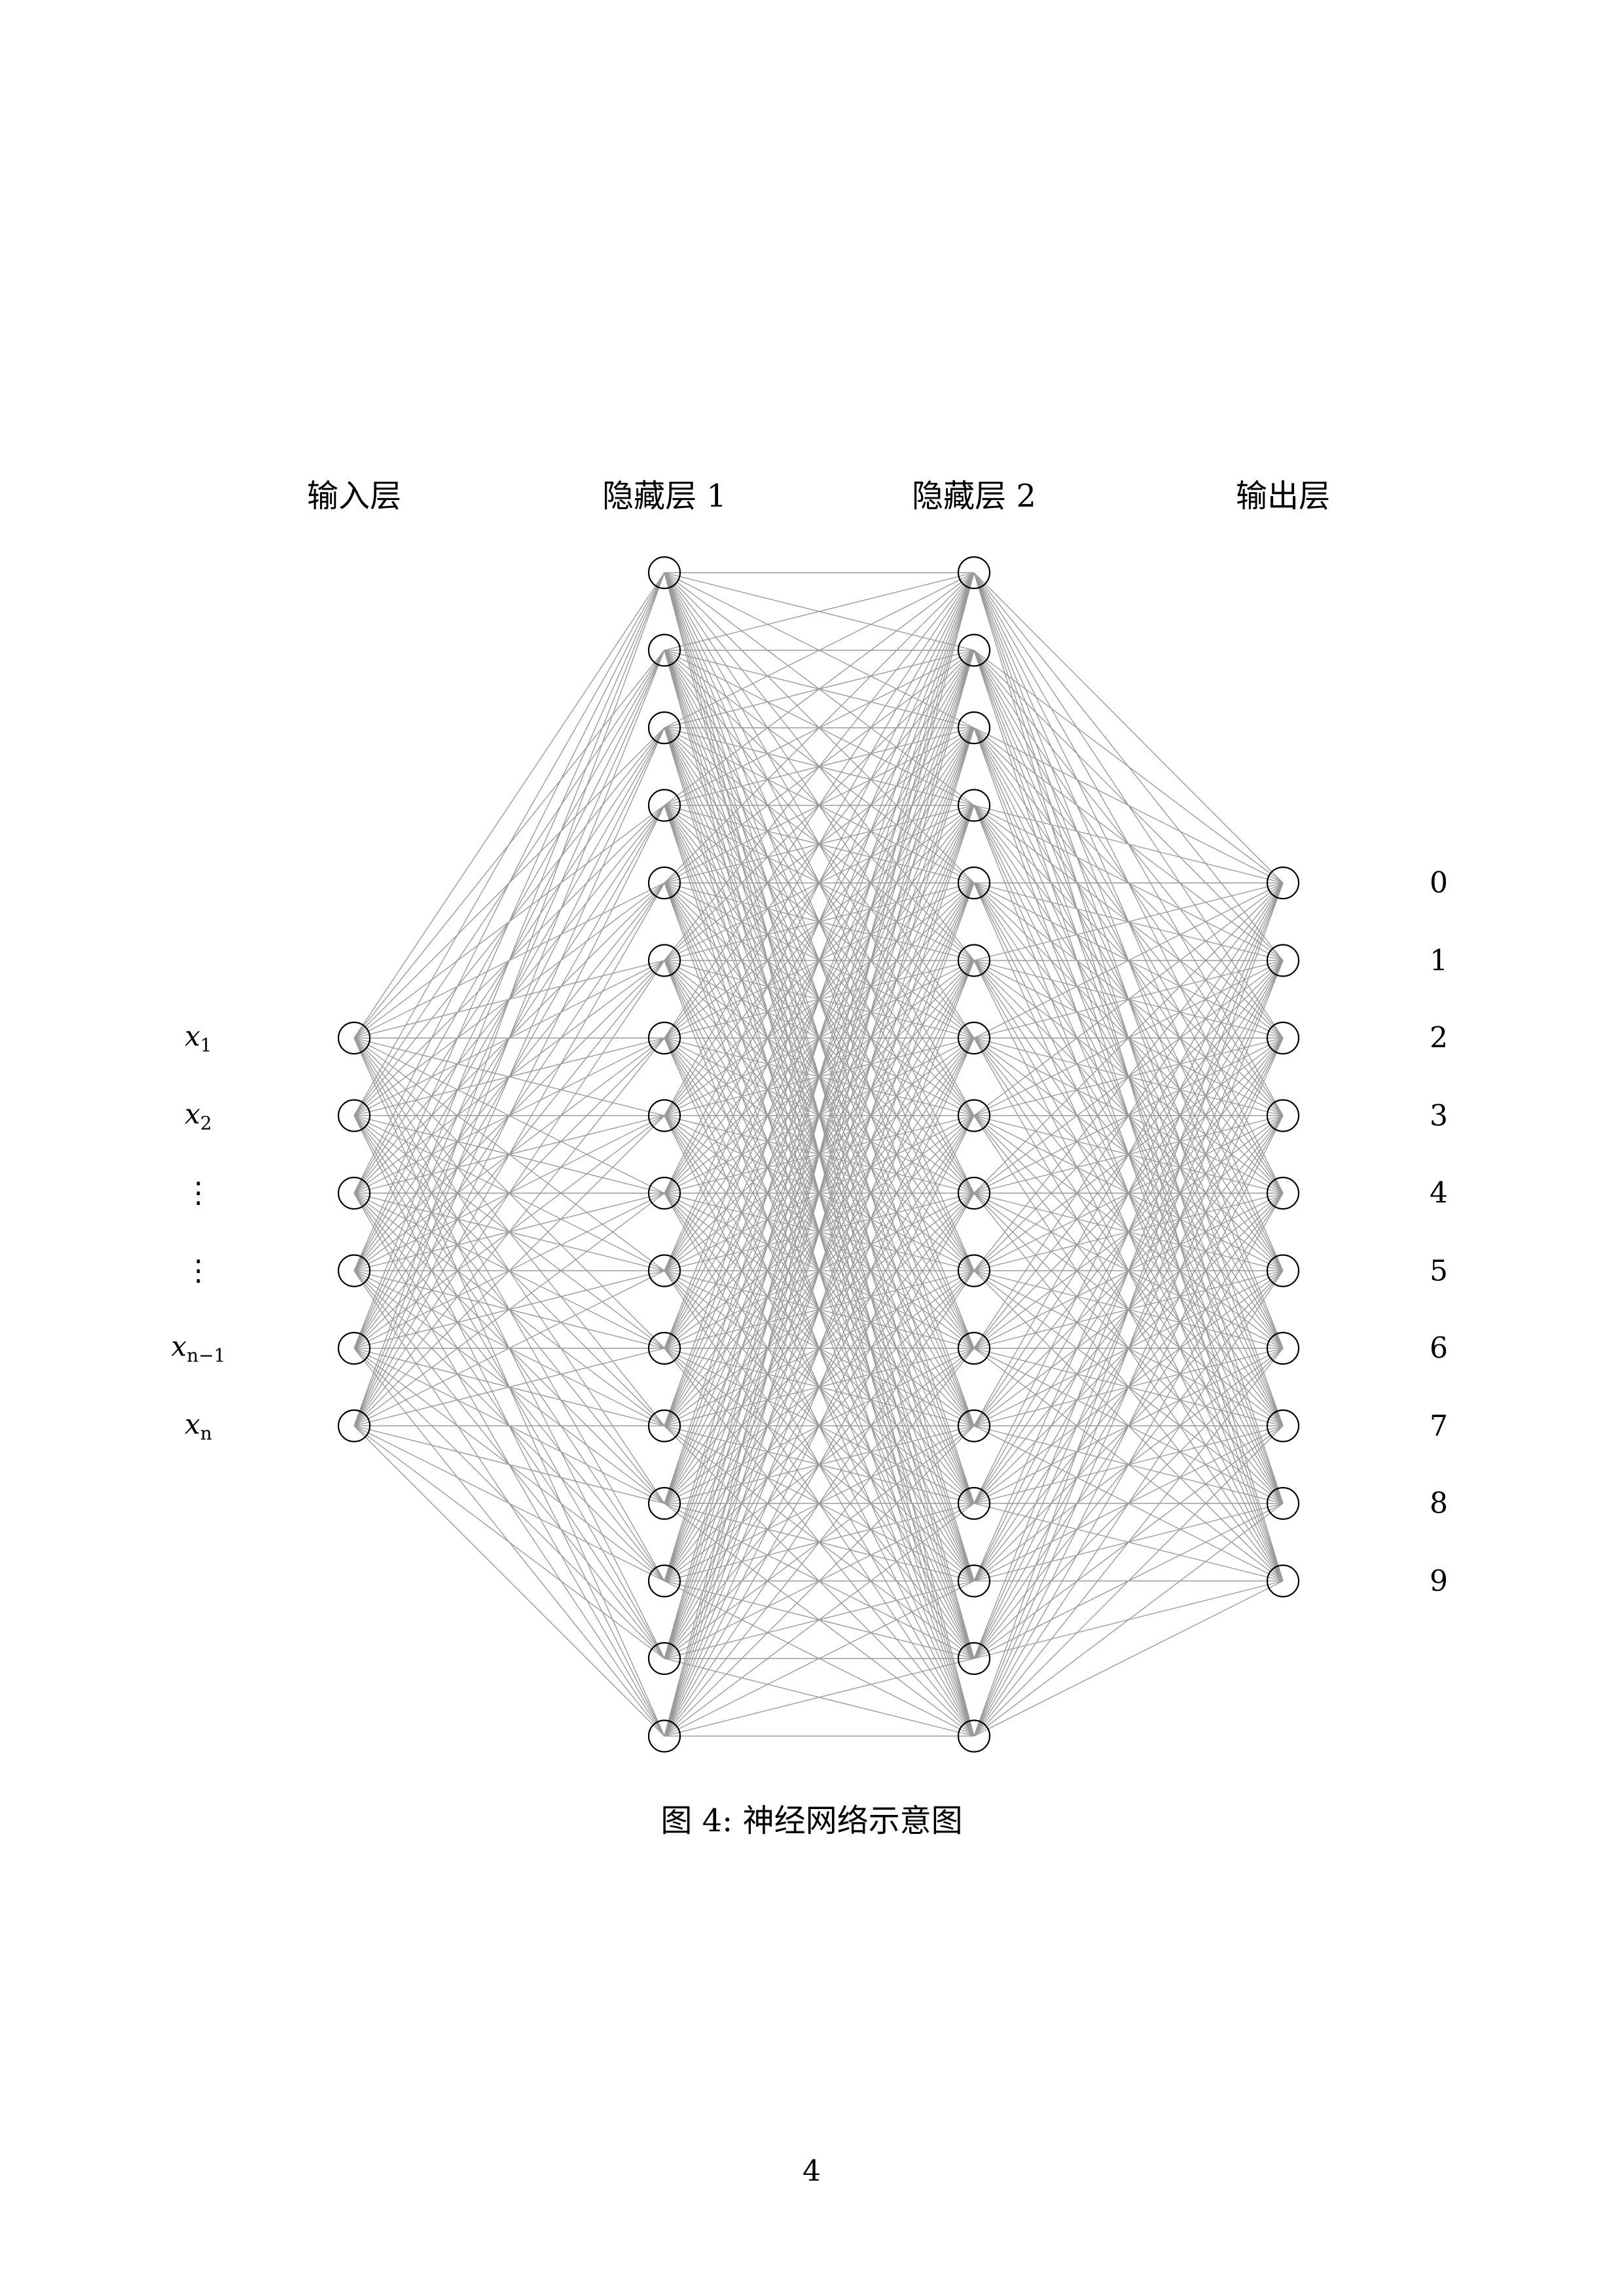  Describe the element at coordinates (1439, 960) in the screenshot. I see `output-class-label: 1` at that location.